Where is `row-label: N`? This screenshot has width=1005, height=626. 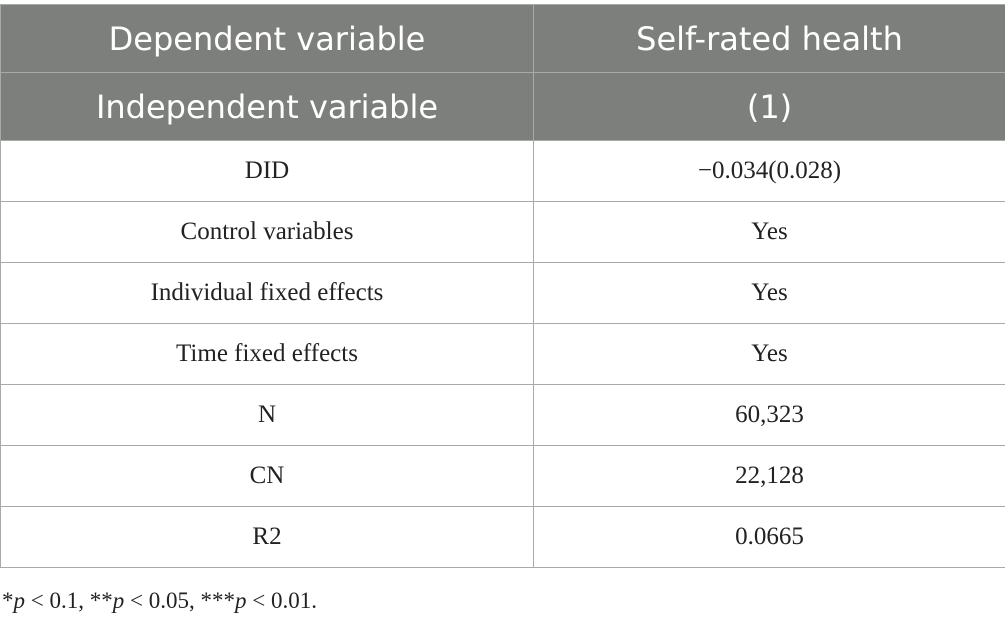 row-label: N is located at coordinates (267, 415).